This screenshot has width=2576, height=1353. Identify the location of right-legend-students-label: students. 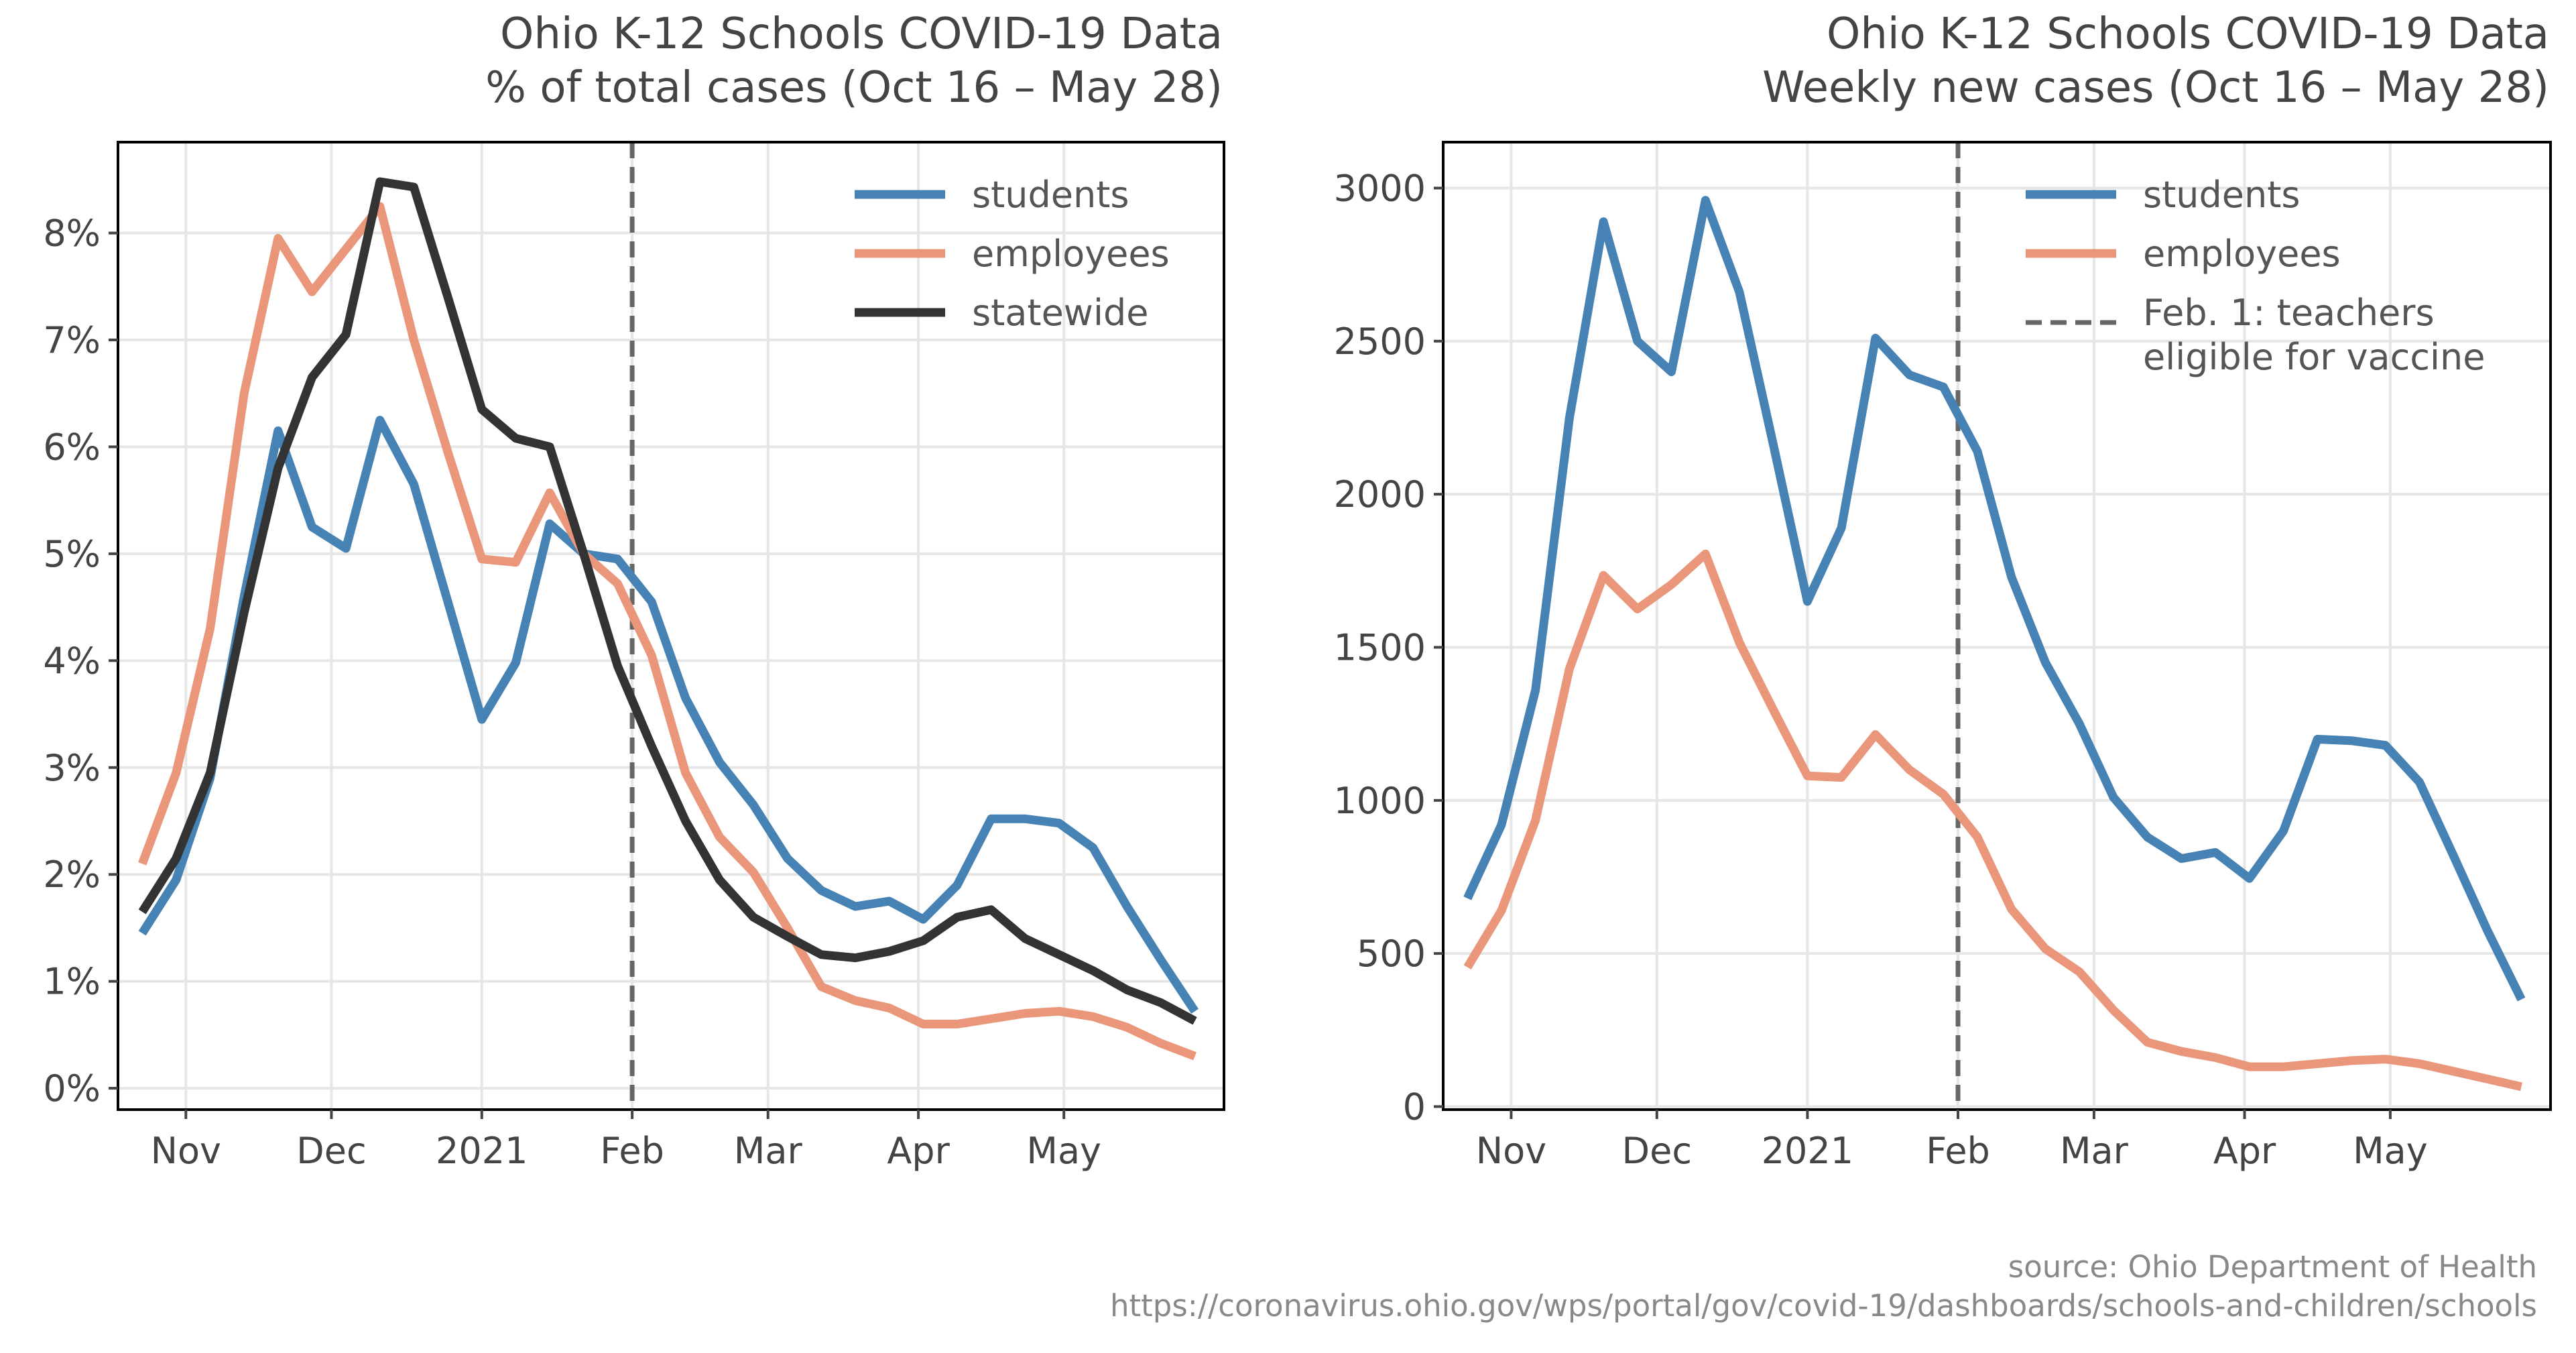
(2222, 195).